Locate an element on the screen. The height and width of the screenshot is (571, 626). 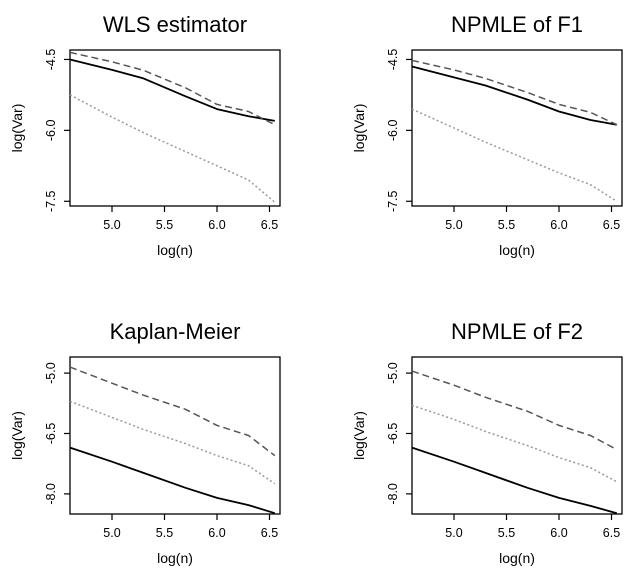
panel-title: Kaplan-Meier is located at coordinates (175, 331).